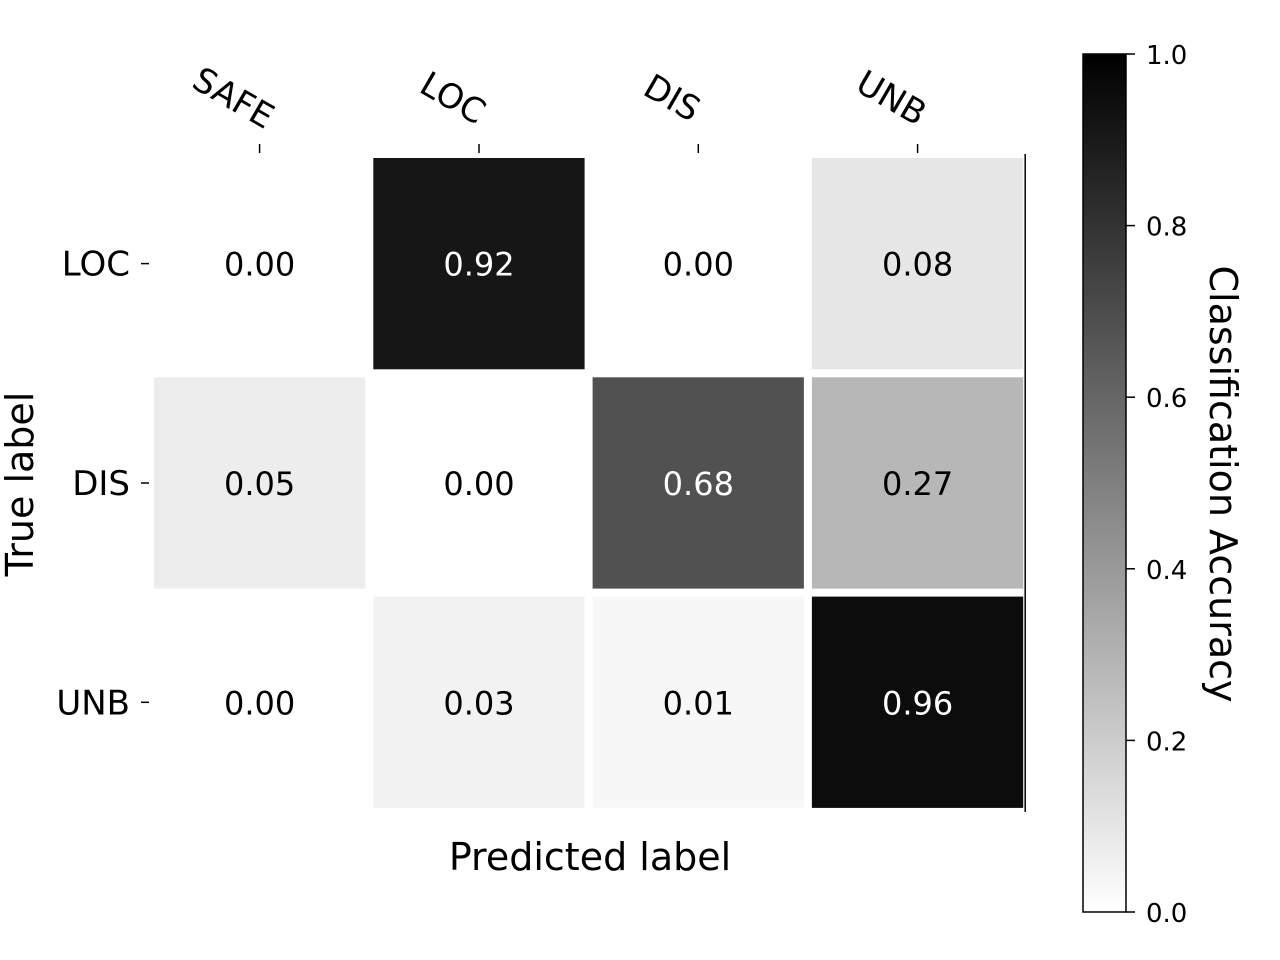  I want to click on y-tick-label: UNB, so click(93, 703).